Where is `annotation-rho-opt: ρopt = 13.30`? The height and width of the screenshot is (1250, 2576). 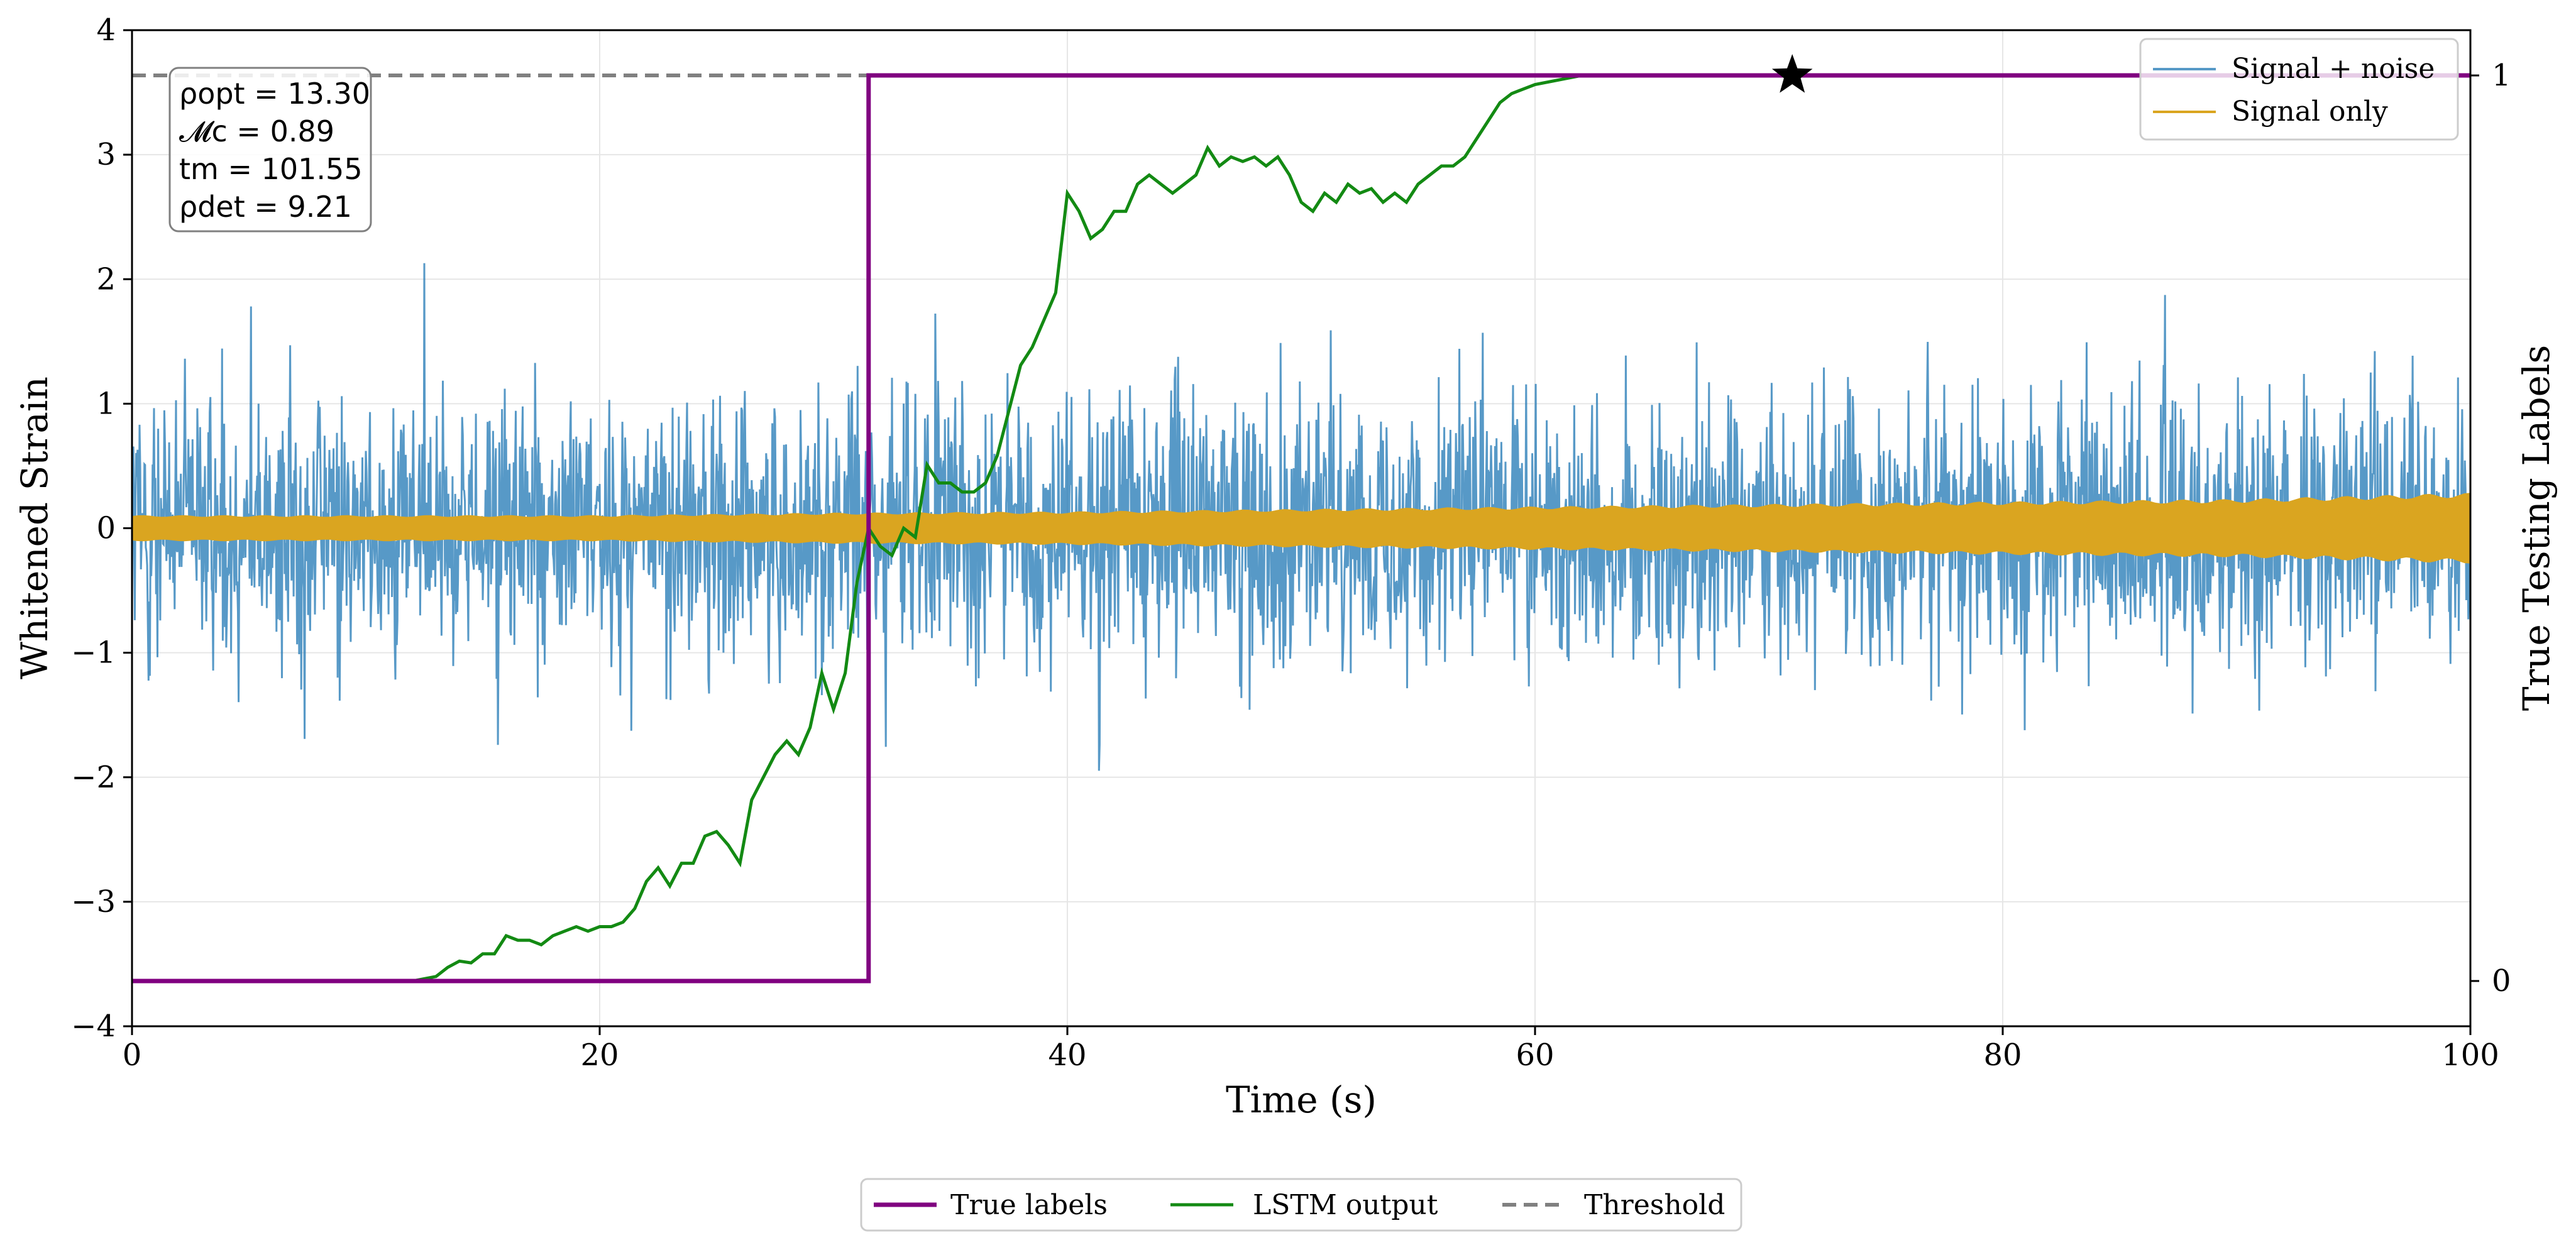 annotation-rho-opt: ρopt = 13.30 is located at coordinates (275, 94).